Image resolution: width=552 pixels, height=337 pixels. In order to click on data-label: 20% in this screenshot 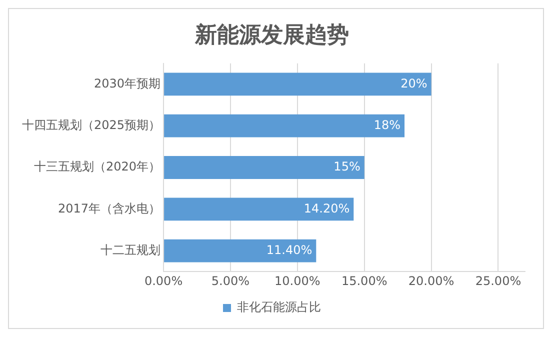, I will do `click(414, 83)`.